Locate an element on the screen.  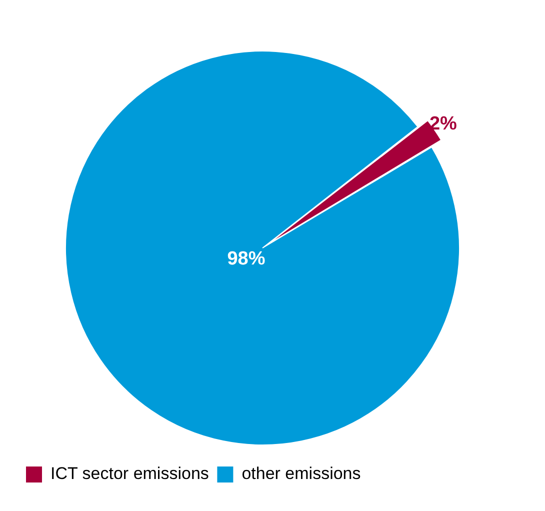
data-label: 98% is located at coordinates (246, 259).